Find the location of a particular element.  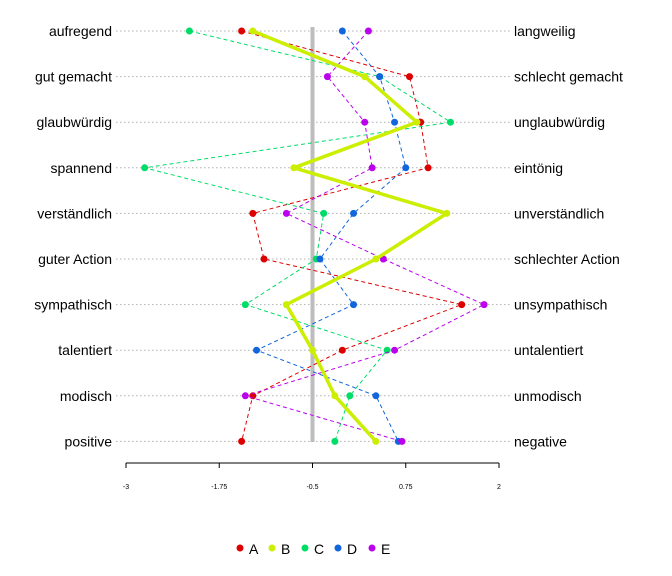

left-label: gut gemacht is located at coordinates (73, 77).